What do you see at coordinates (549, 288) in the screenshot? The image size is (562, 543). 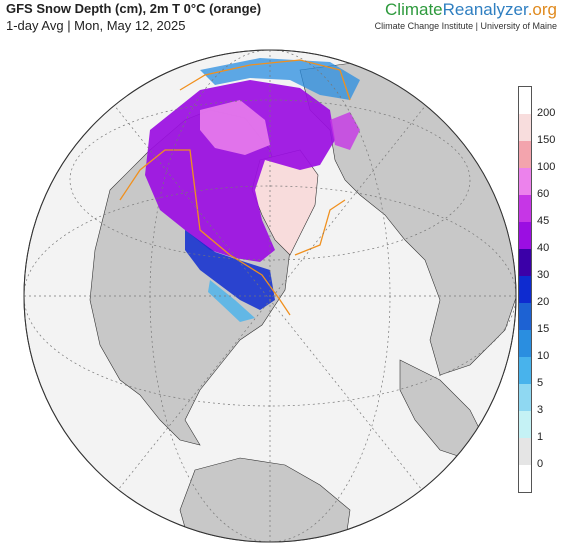 I see `legend-labels: 200 150 100 60 45 40 30 20 15 10 5 3 1 0` at bounding box center [549, 288].